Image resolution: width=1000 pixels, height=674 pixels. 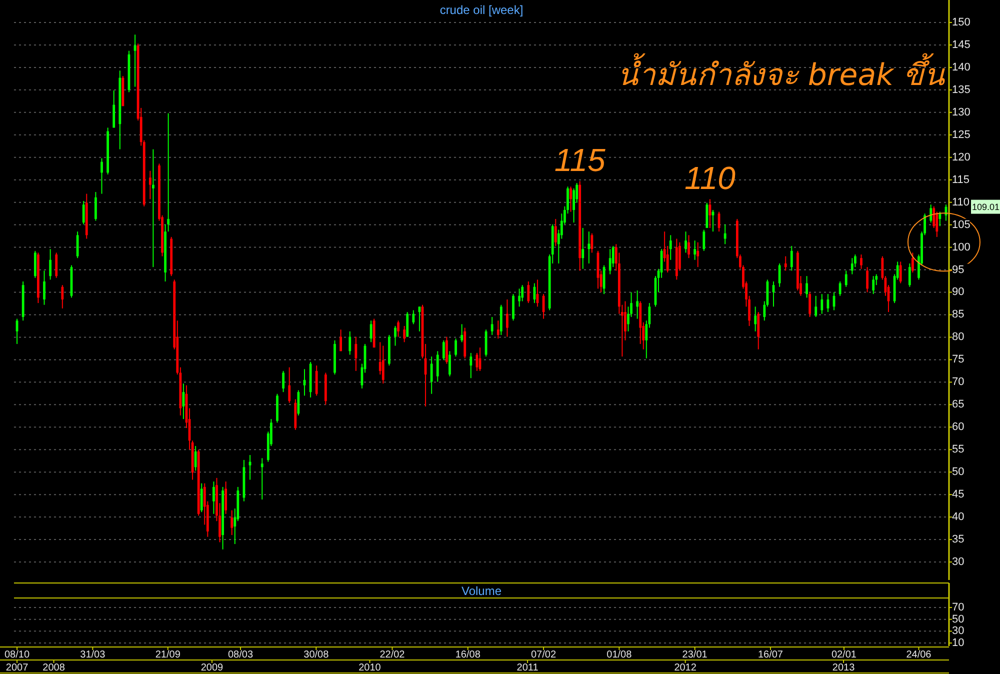 I want to click on chart-title: Volume, so click(x=481, y=591).